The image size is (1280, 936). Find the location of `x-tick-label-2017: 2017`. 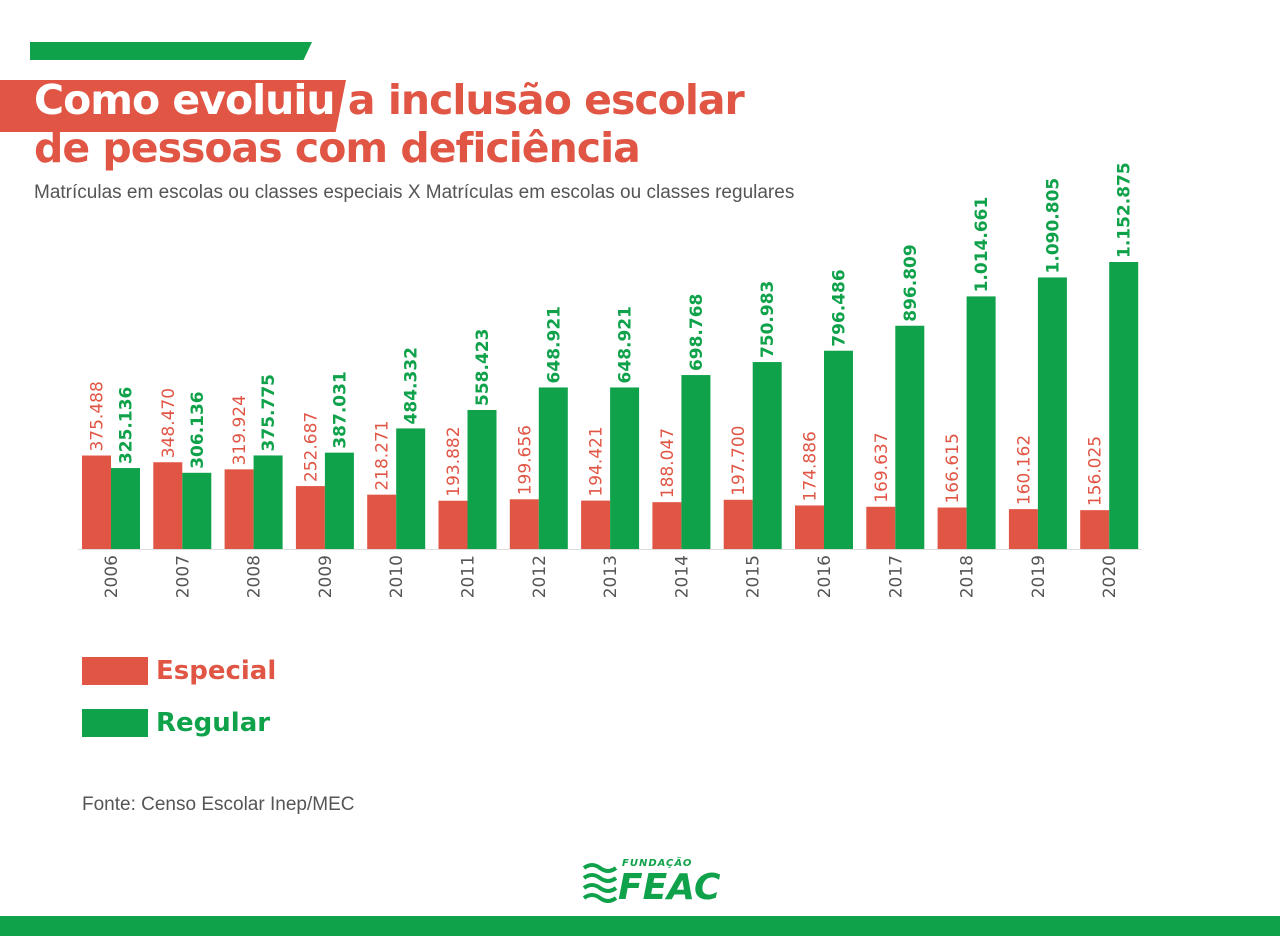

x-tick-label-2017: 2017 is located at coordinates (896, 576).